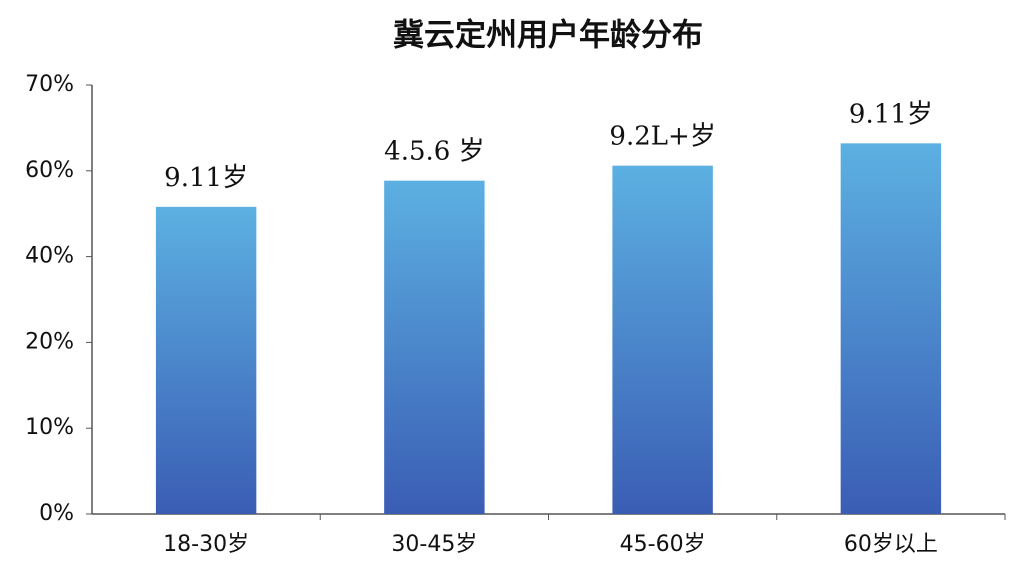 The width and height of the screenshot is (1024, 576). I want to click on y-tick-label: 0%, so click(56, 513).